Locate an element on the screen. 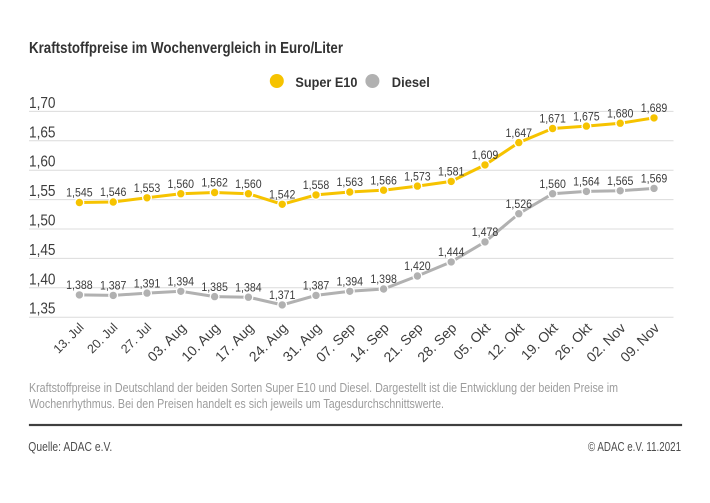  svg-text: 1,563 is located at coordinates (350, 182).